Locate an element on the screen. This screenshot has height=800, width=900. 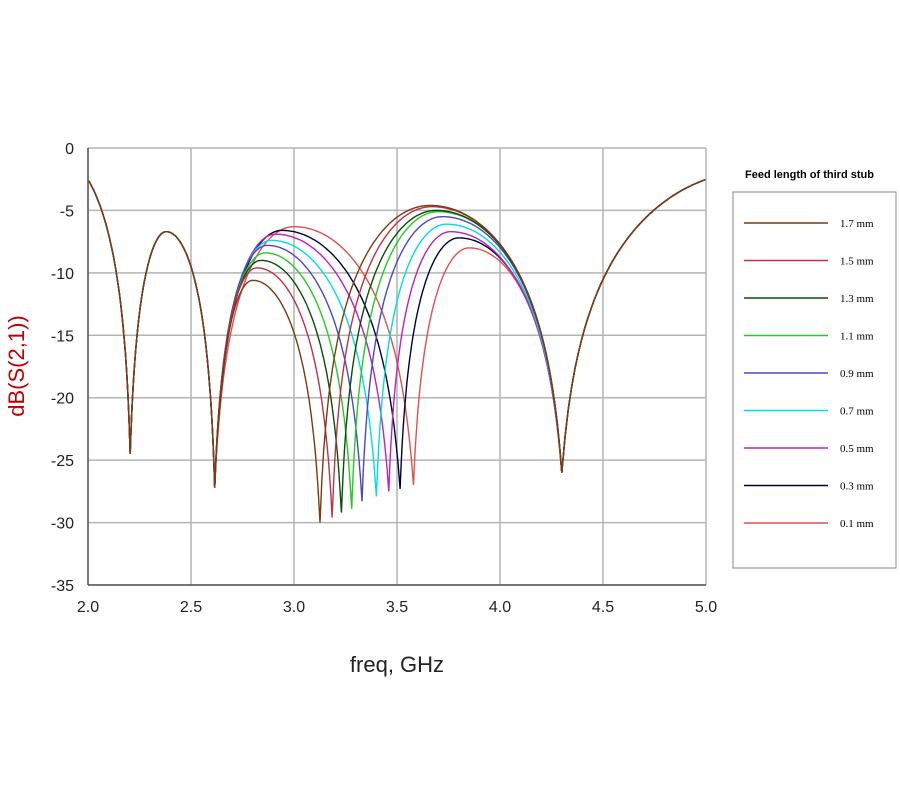
x-tick-label: 3.5 is located at coordinates (397, 607).